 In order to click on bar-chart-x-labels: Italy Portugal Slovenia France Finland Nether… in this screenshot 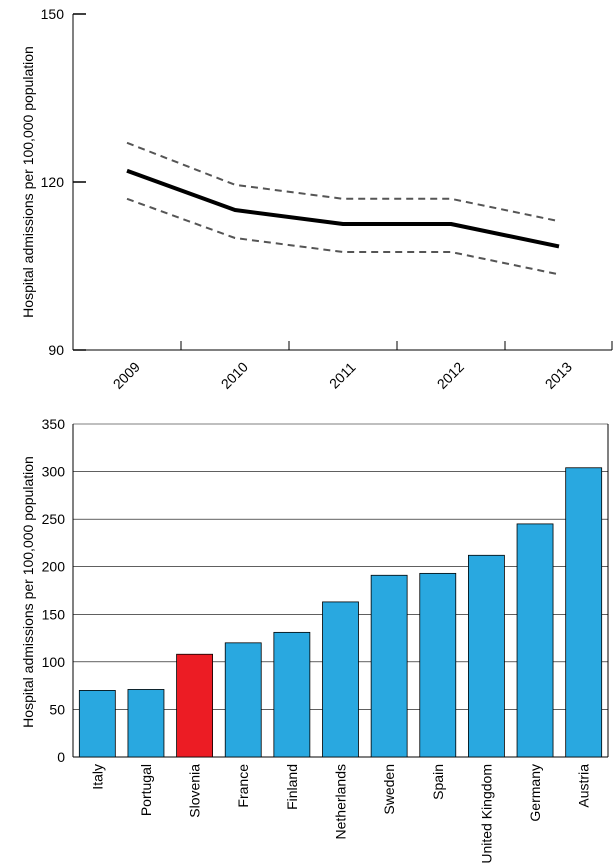, I will do `click(340, 814)`.